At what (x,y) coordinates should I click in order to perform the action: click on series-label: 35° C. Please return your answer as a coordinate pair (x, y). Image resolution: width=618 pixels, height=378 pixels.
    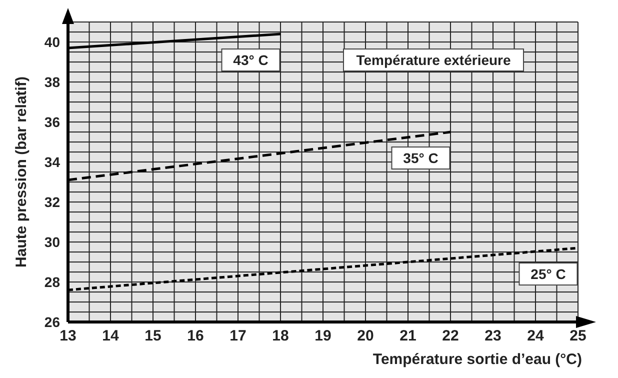
    Looking at the image, I should click on (420, 158).